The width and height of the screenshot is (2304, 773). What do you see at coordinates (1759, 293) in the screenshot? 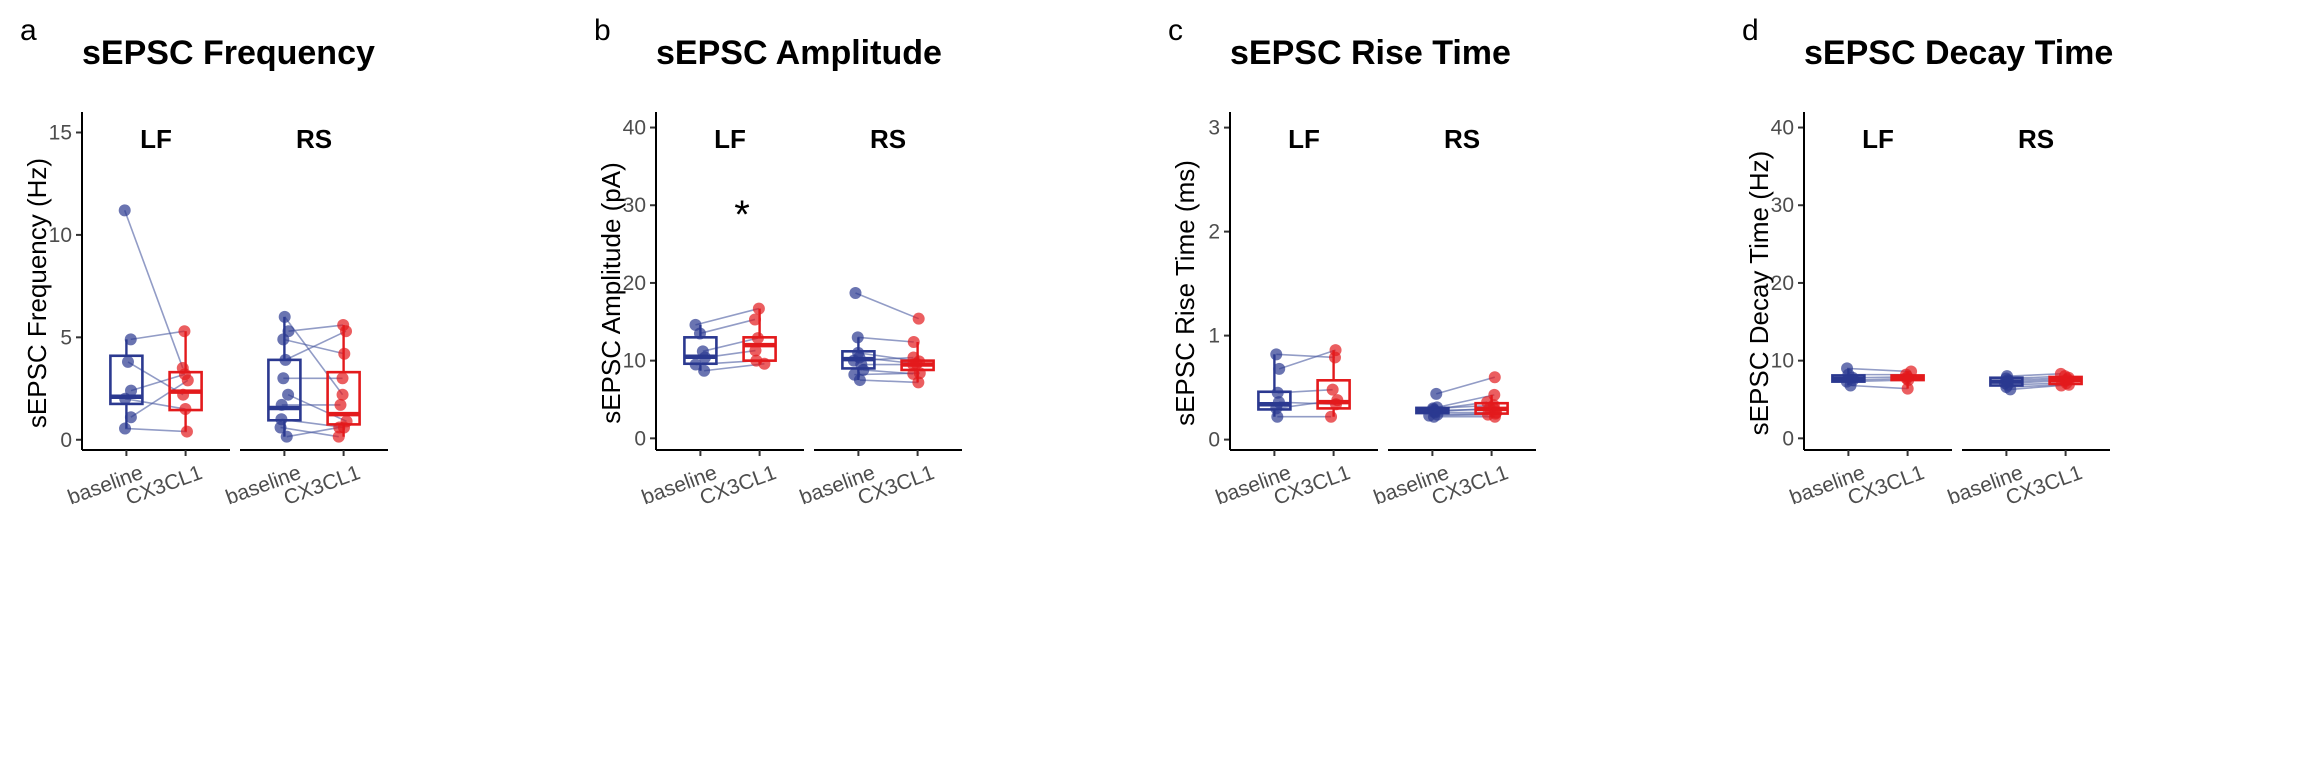
I see `y-axis-label: sEPSC Decay Time (Hz)` at bounding box center [1759, 293].